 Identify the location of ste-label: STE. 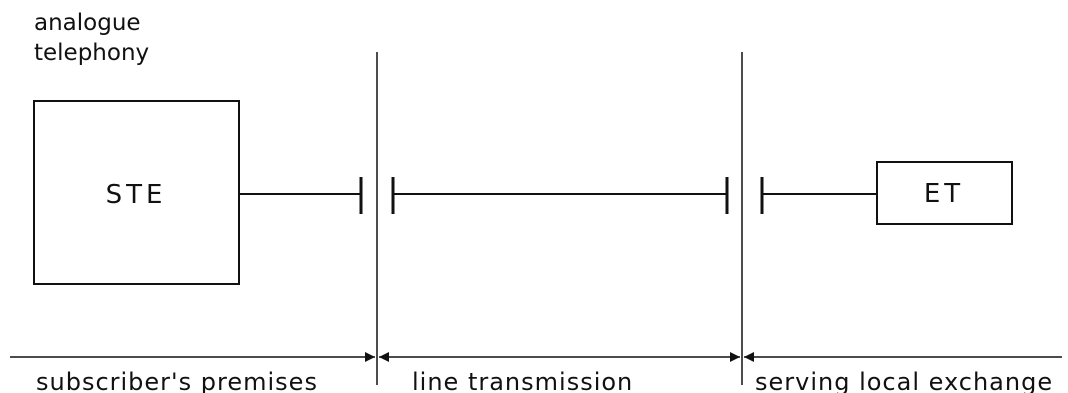
(136, 195).